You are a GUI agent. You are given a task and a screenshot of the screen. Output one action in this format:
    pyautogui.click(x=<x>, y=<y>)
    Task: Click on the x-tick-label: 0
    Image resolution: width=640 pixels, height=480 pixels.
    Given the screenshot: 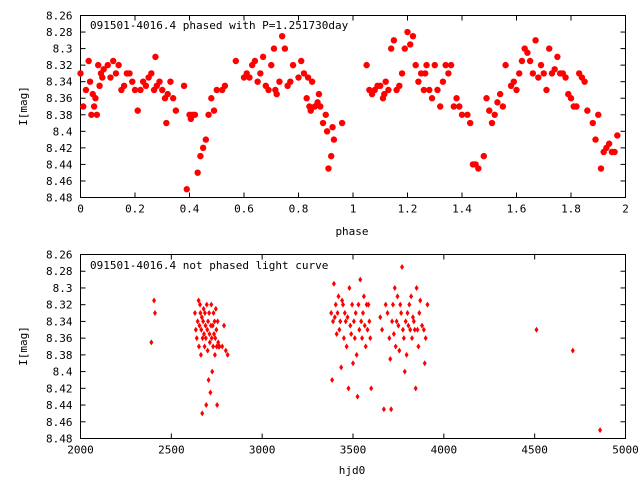 What is the action you would take?
    pyautogui.click(x=80, y=209)
    